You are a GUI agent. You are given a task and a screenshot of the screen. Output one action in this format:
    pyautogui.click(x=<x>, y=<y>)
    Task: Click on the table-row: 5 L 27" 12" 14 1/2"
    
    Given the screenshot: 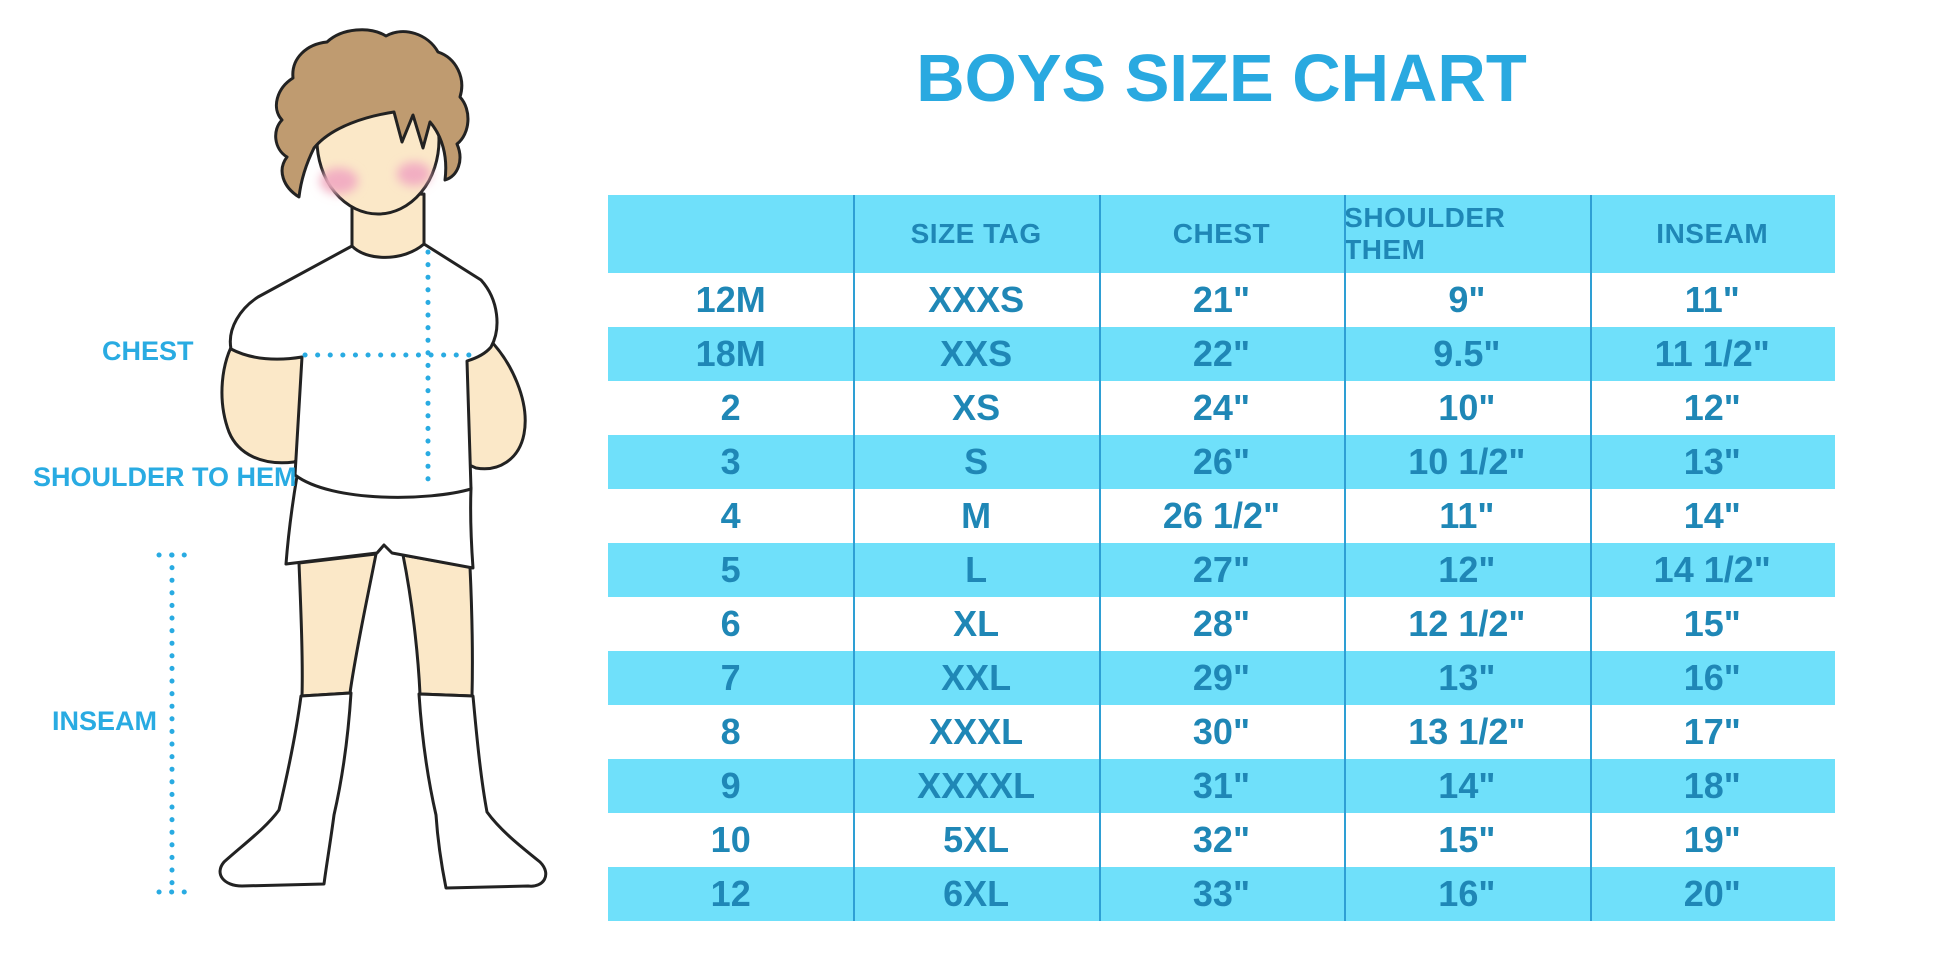 What is the action you would take?
    pyautogui.click(x=1221, y=570)
    